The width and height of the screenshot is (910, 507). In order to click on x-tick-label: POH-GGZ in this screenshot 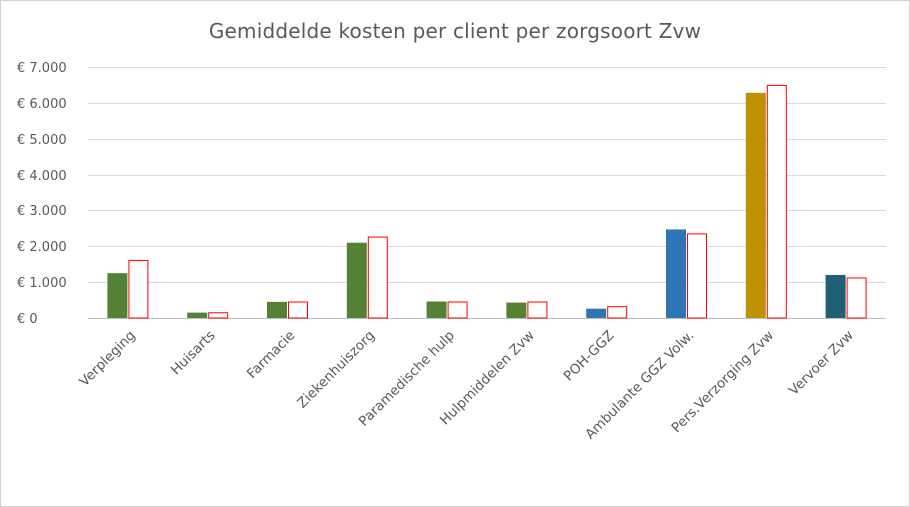, I will do `click(589, 356)`.